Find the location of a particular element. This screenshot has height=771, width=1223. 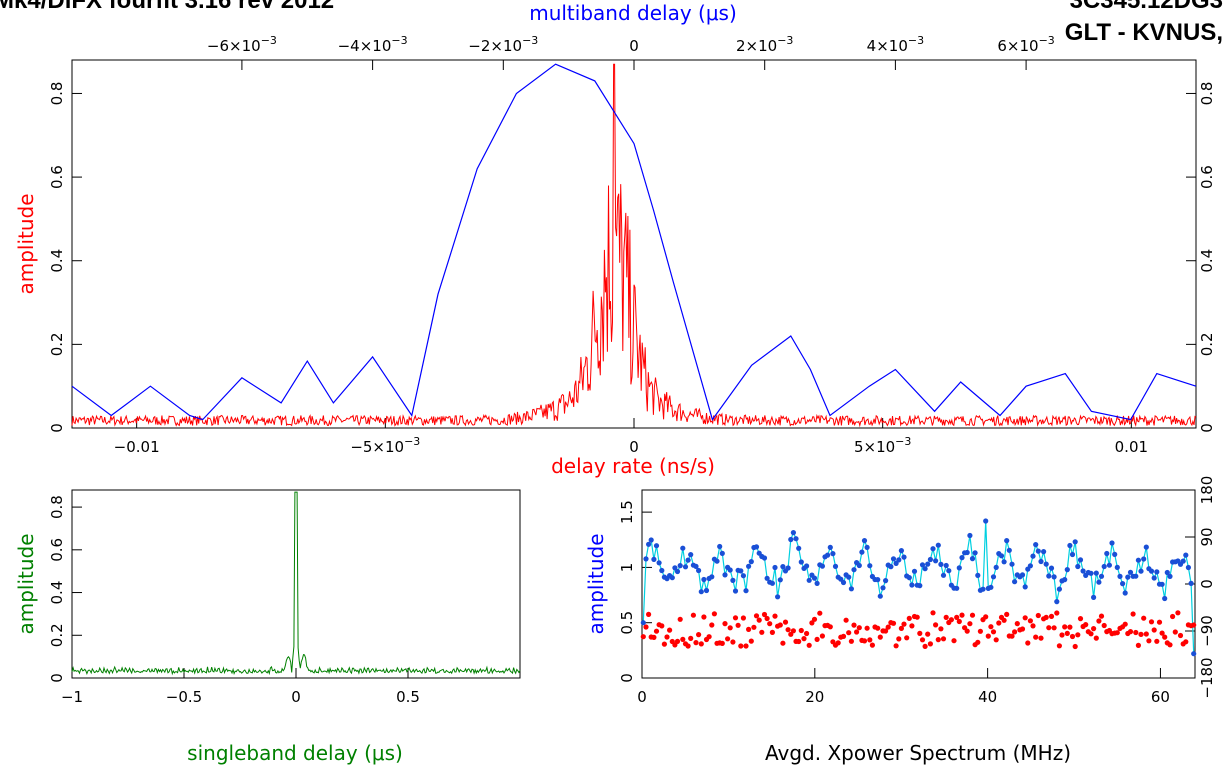

top-x2-tick-label-5: 4×10⁻³ is located at coordinates (895, 44).